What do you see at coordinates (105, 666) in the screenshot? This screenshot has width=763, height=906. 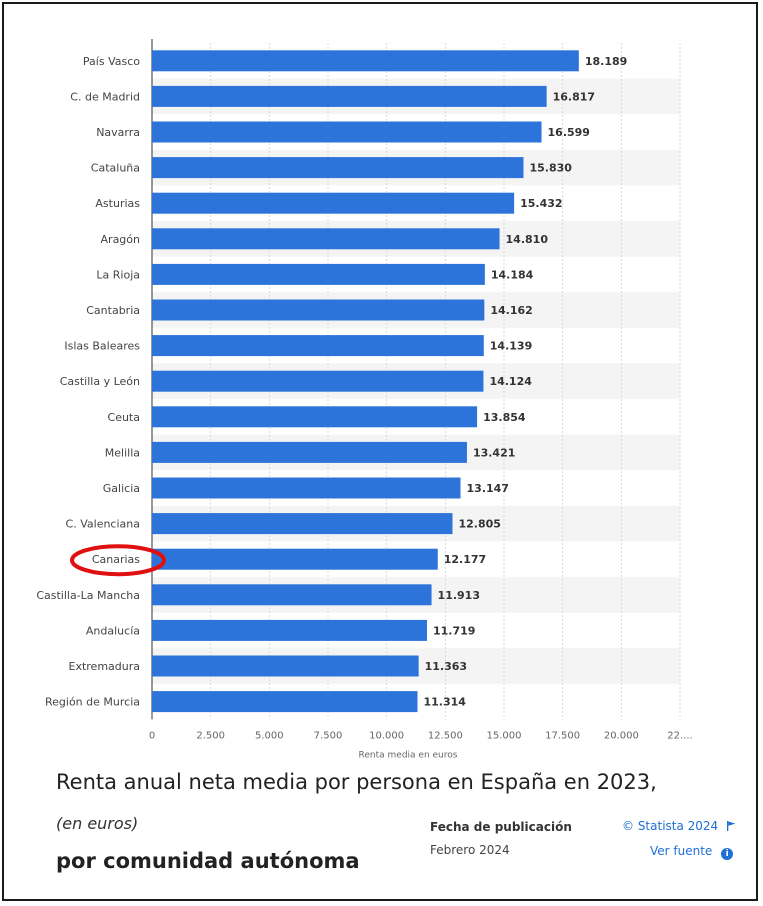 I see `category-label: Extremadura` at bounding box center [105, 666].